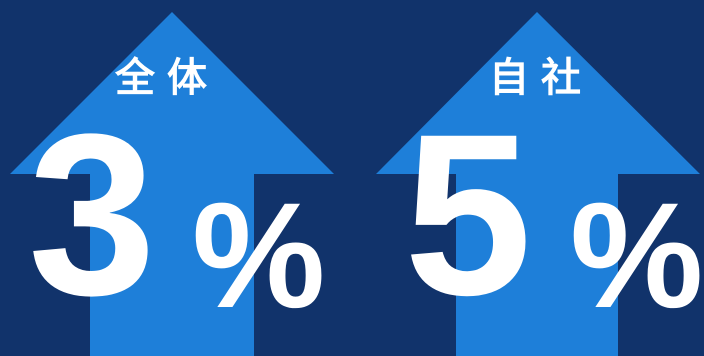 Image resolution: width=704 pixels, height=356 pixels. What do you see at coordinates (167, 78) in the screenshot?
I see `overall-label: 全体` at bounding box center [167, 78].